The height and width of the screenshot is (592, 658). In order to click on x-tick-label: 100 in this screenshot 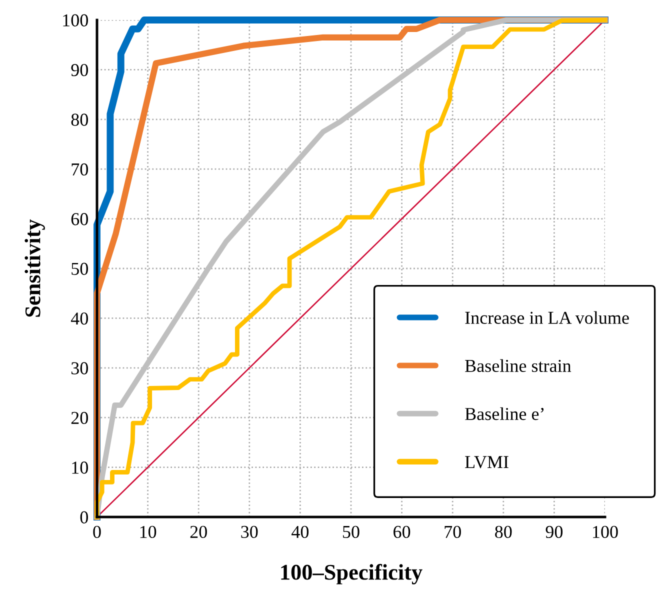, I will do `click(605, 532)`.